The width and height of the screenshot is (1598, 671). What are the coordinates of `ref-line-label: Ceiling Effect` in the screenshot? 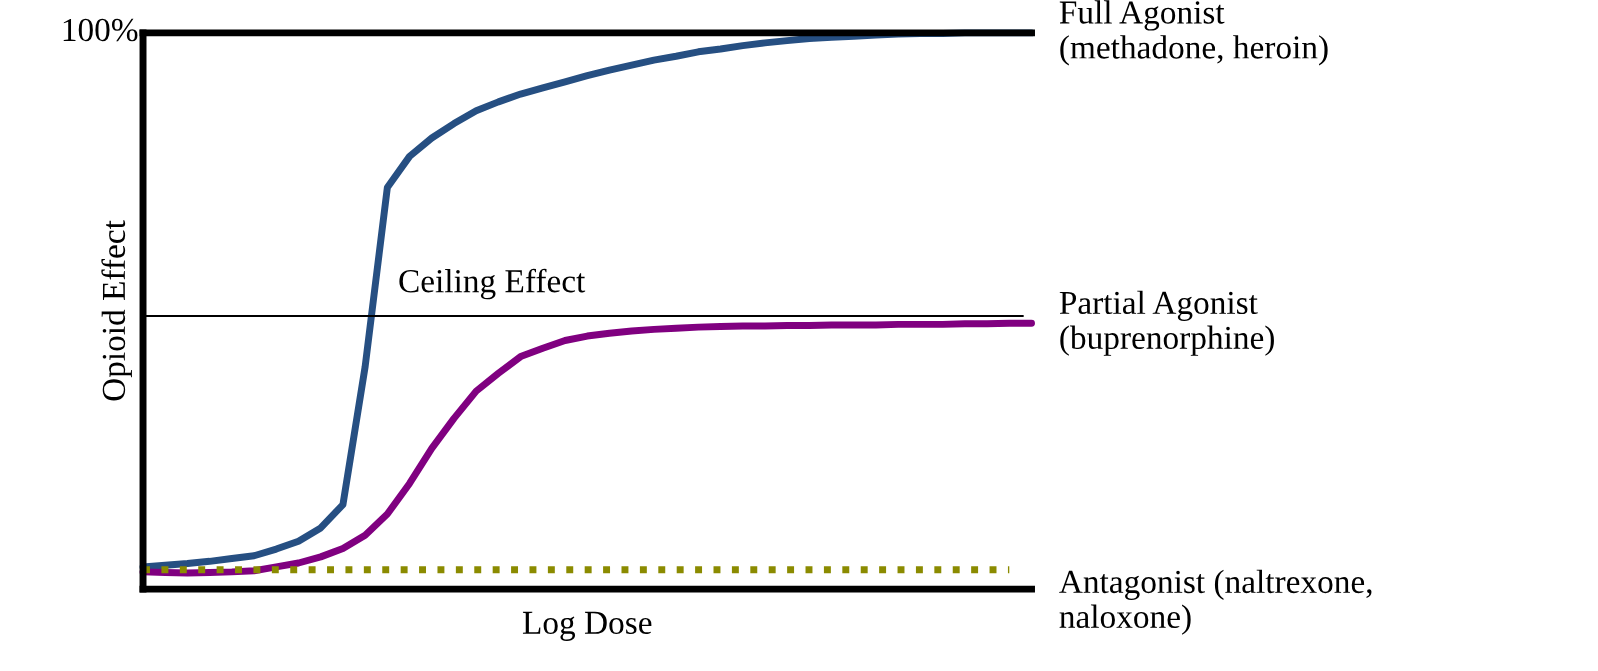 It's located at (492, 284).